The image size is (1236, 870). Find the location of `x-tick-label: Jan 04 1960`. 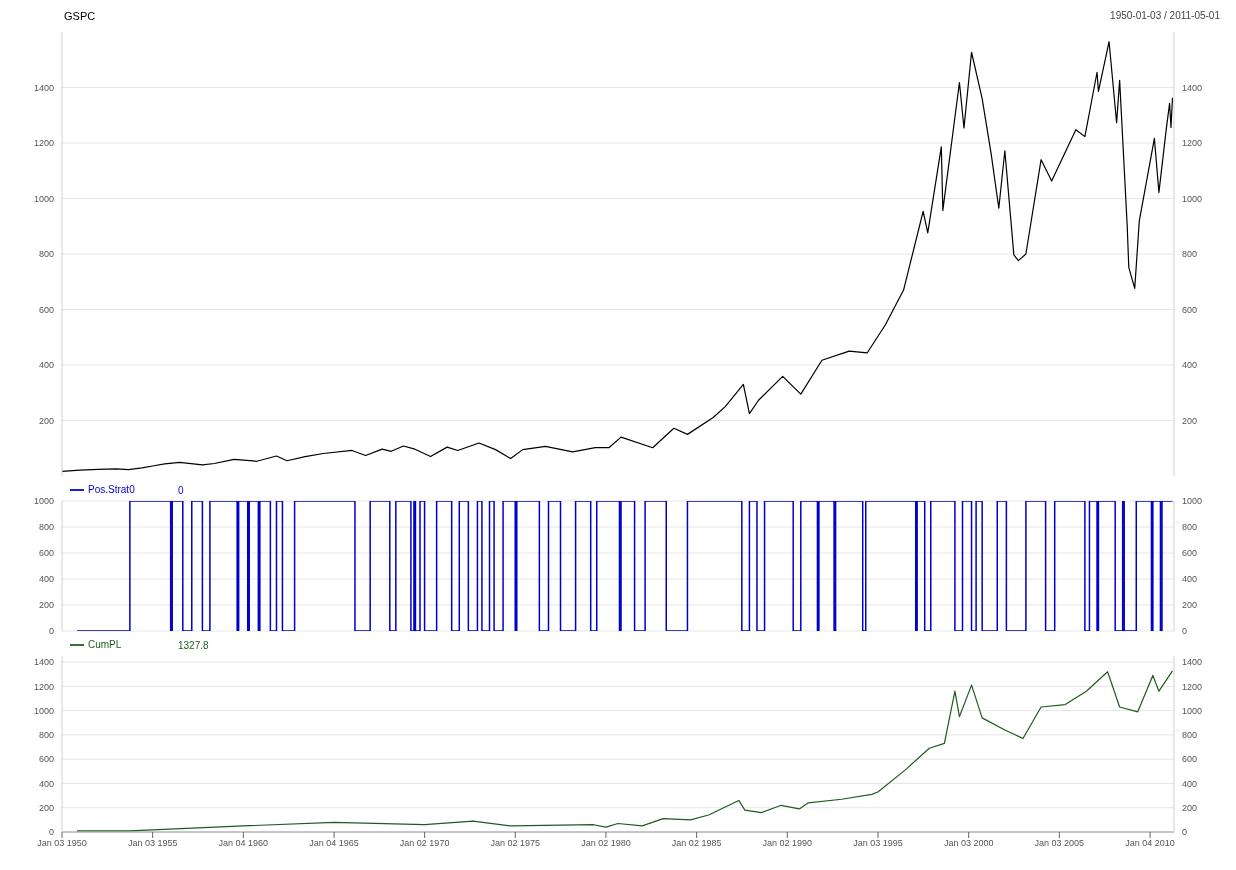

x-tick-label: Jan 04 1960 is located at coordinates (243, 843).